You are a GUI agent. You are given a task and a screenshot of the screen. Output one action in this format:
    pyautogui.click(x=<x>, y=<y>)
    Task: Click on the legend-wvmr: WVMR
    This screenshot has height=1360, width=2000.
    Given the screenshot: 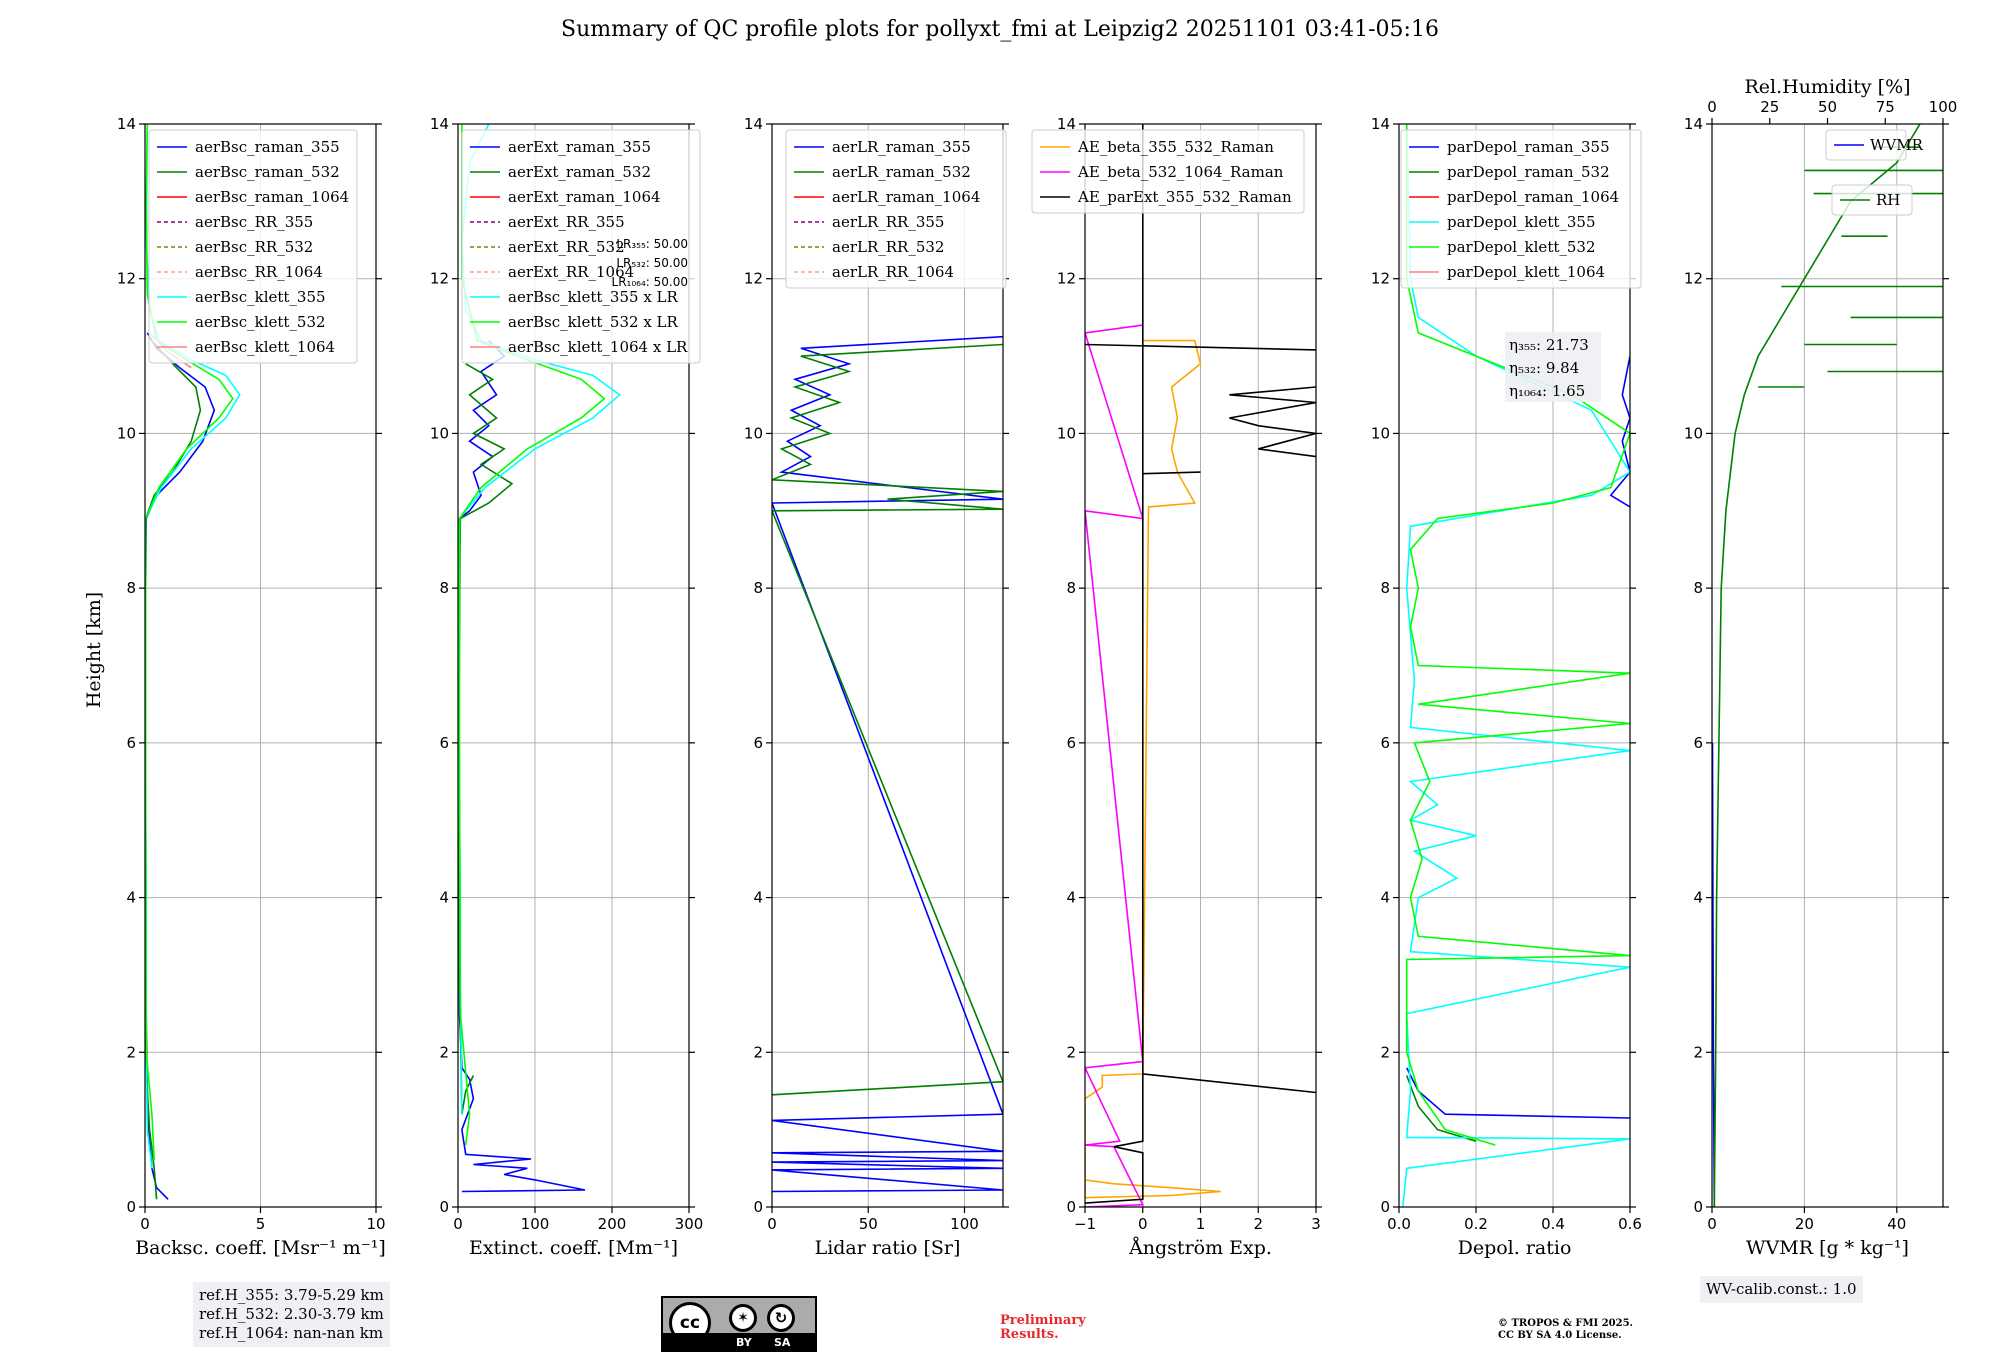 What is the action you would take?
    pyautogui.click(x=1874, y=145)
    